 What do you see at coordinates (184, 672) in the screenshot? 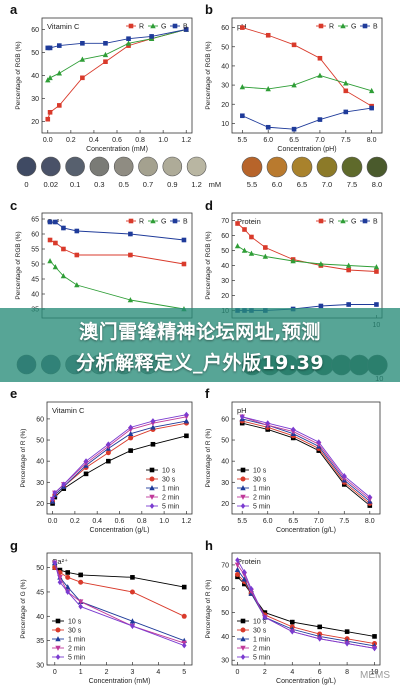
I see `x-tick-label: 5` at bounding box center [184, 672].